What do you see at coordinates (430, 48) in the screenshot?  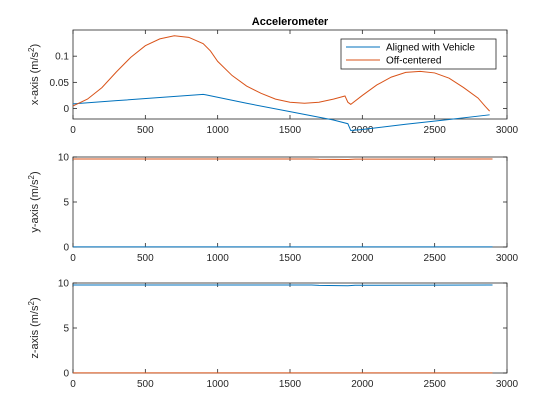 I see `legend-entry: Aligned with Vehicle` at bounding box center [430, 48].